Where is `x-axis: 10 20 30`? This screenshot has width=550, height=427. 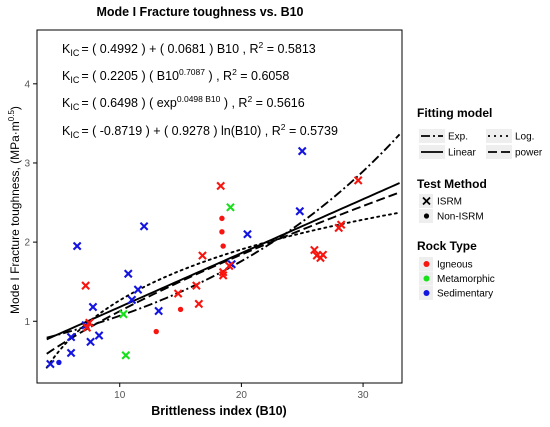
x-axis: 10 20 30 is located at coordinates (241, 392).